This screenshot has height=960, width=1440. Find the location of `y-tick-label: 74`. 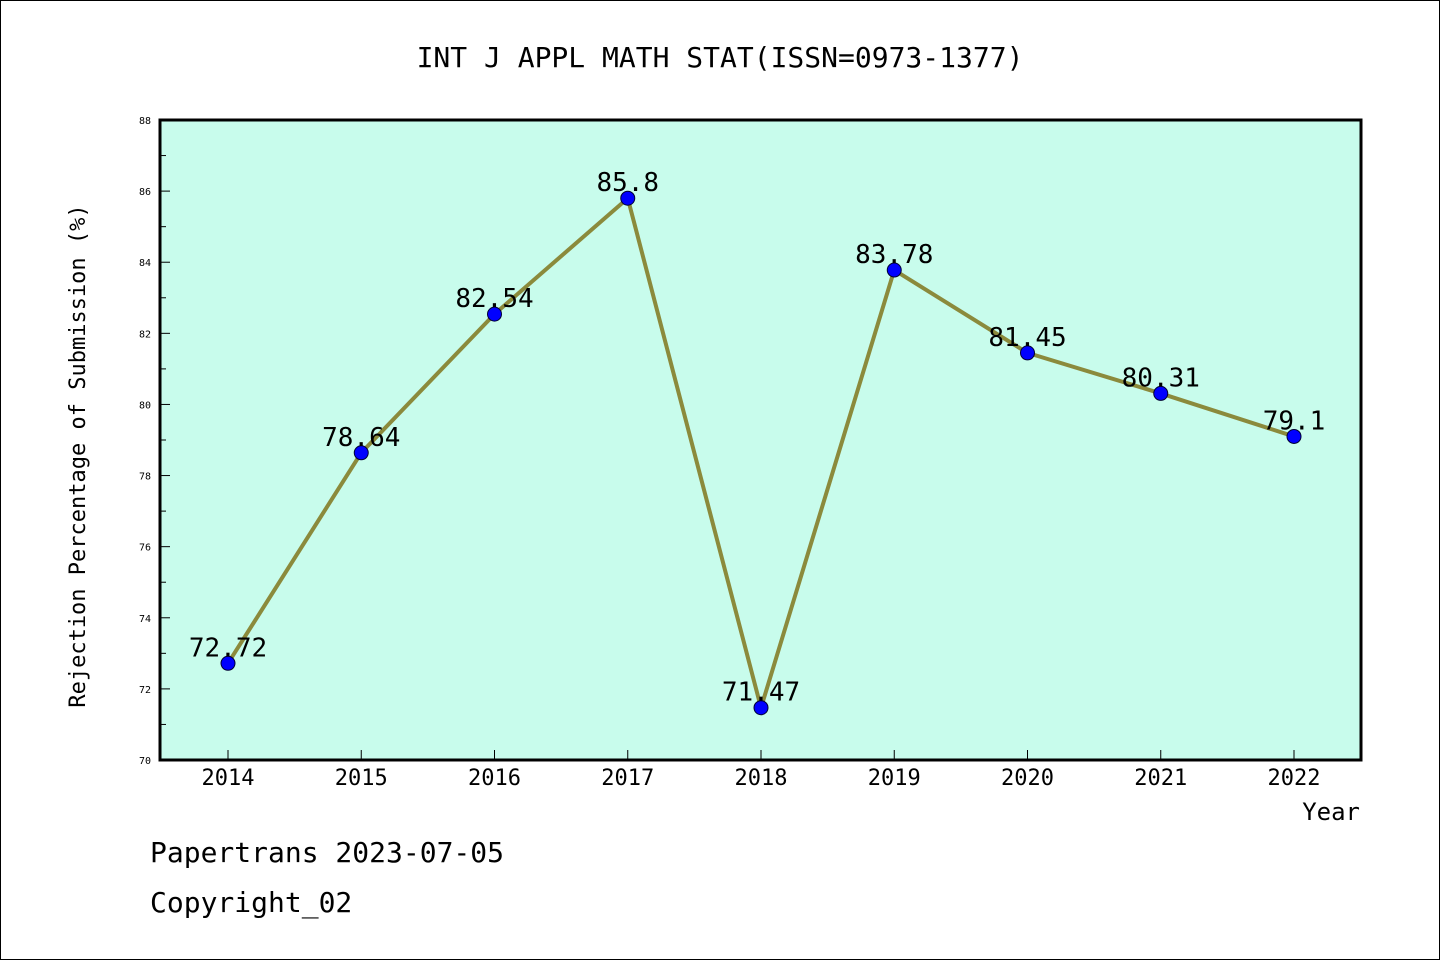

y-tick-label: 74 is located at coordinates (145, 619).